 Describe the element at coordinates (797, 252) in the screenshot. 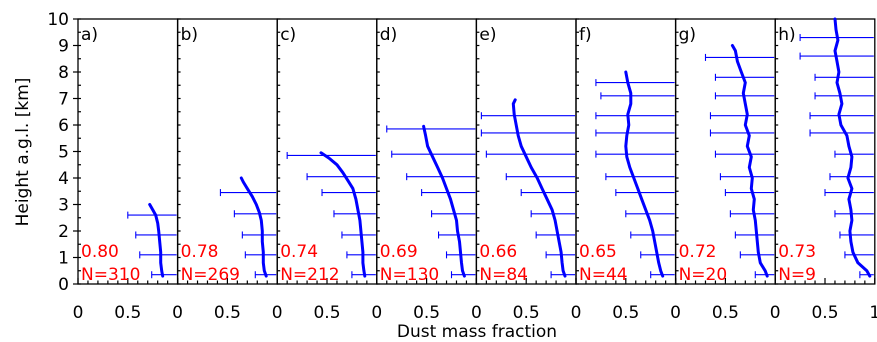

I see `mean-fraction-label: 0.73` at that location.